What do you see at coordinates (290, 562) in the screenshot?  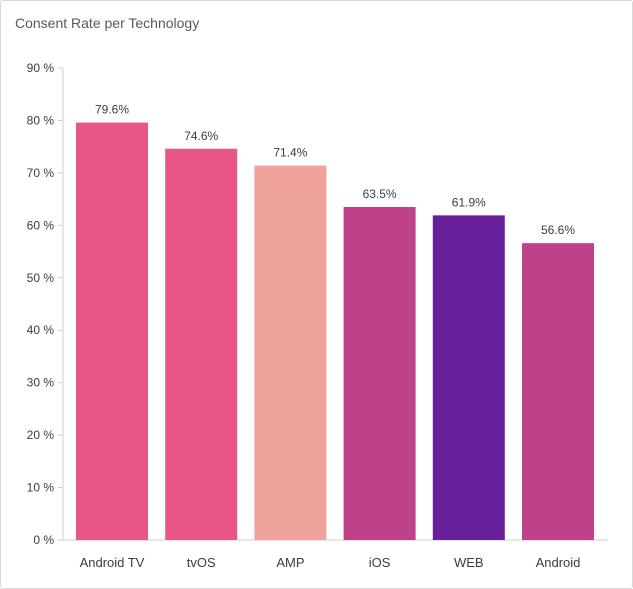 I see `x-tick-label: AMP` at bounding box center [290, 562].